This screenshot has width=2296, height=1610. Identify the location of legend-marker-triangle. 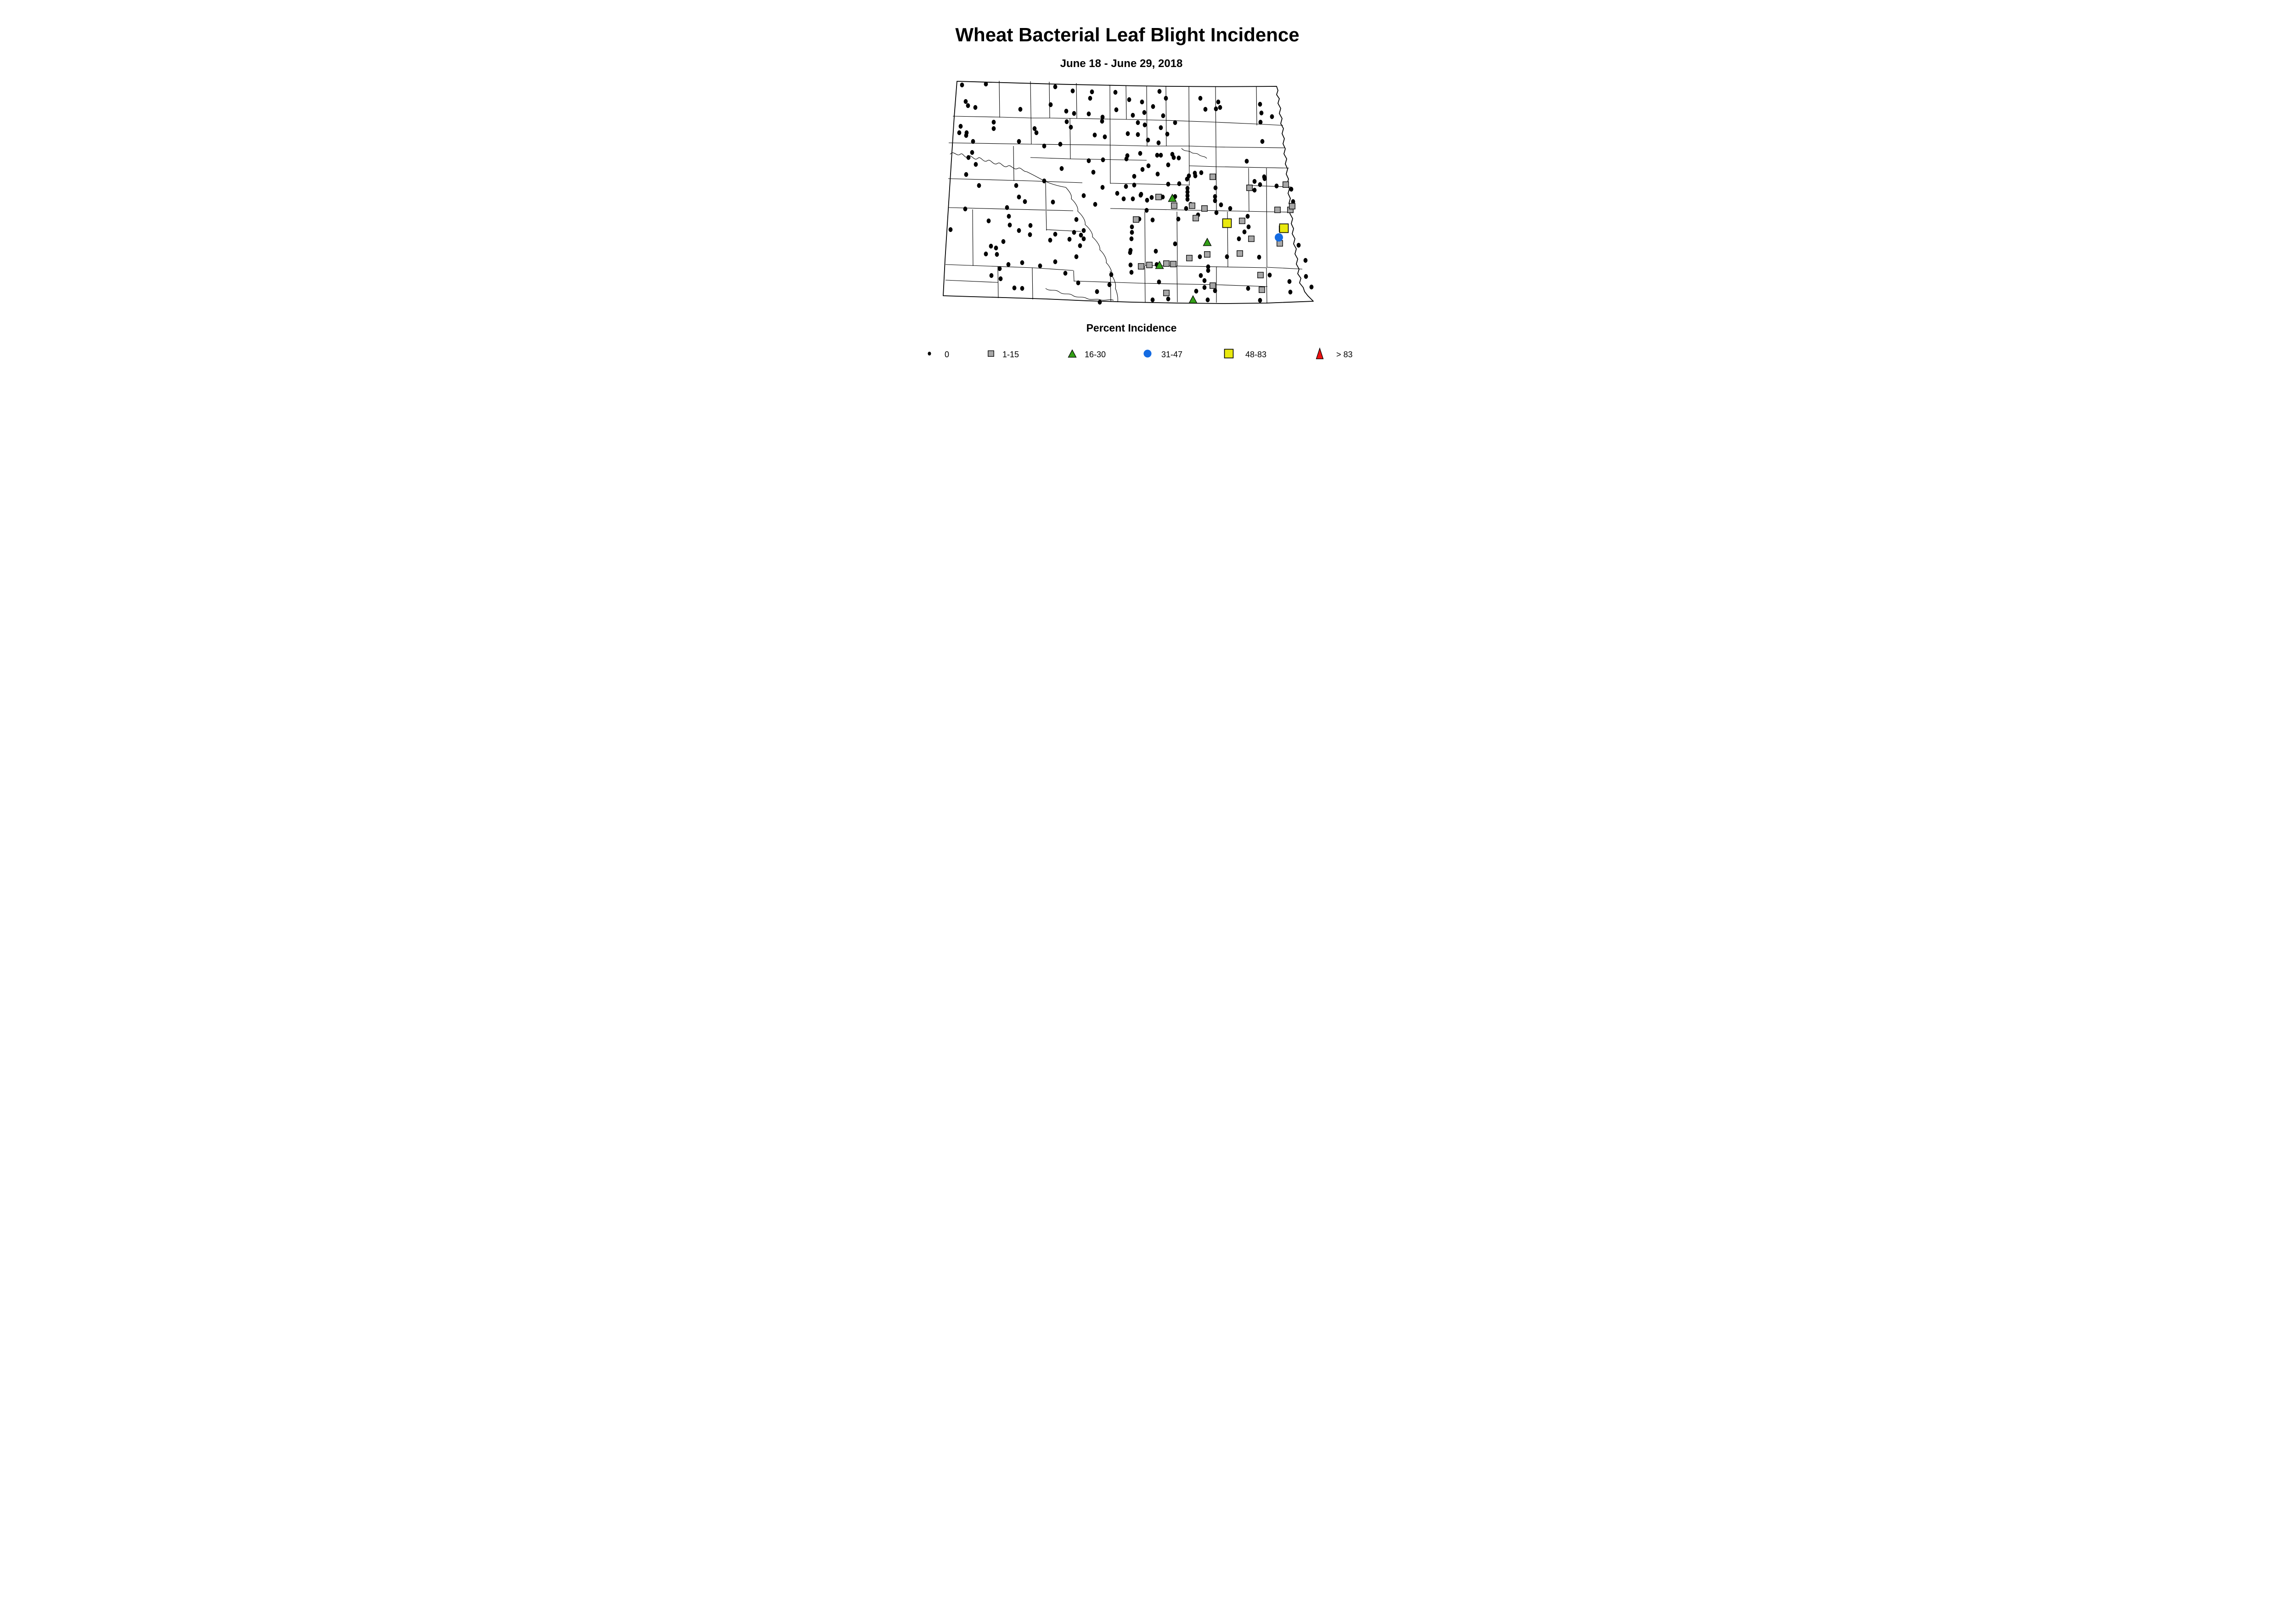
(1073, 354).